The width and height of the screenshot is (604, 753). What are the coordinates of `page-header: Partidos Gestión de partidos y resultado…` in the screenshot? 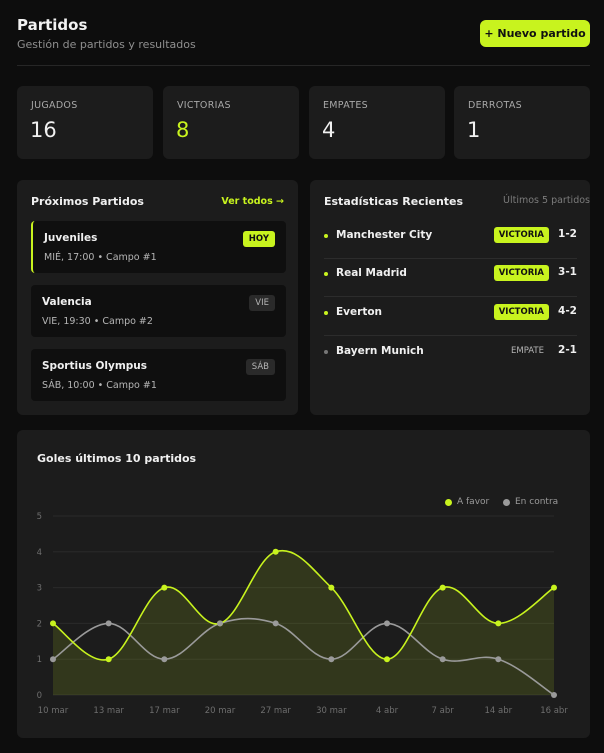 It's located at (303, 40).